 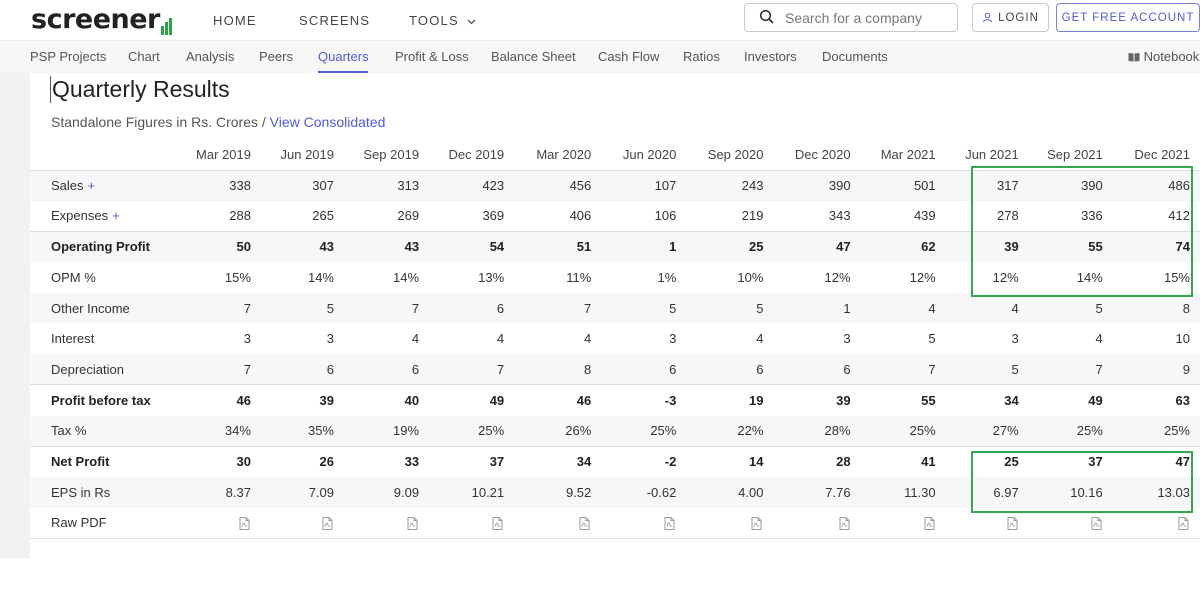 I want to click on column-header: Dec 2019, so click(x=476, y=155).